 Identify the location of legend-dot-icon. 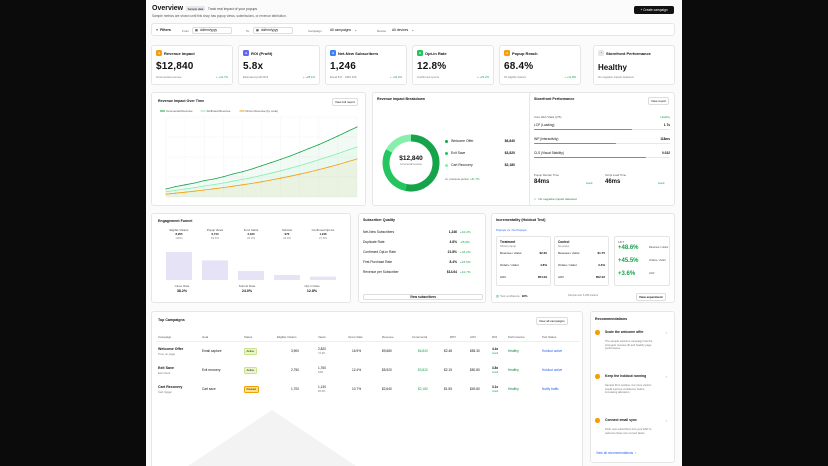
(446, 165).